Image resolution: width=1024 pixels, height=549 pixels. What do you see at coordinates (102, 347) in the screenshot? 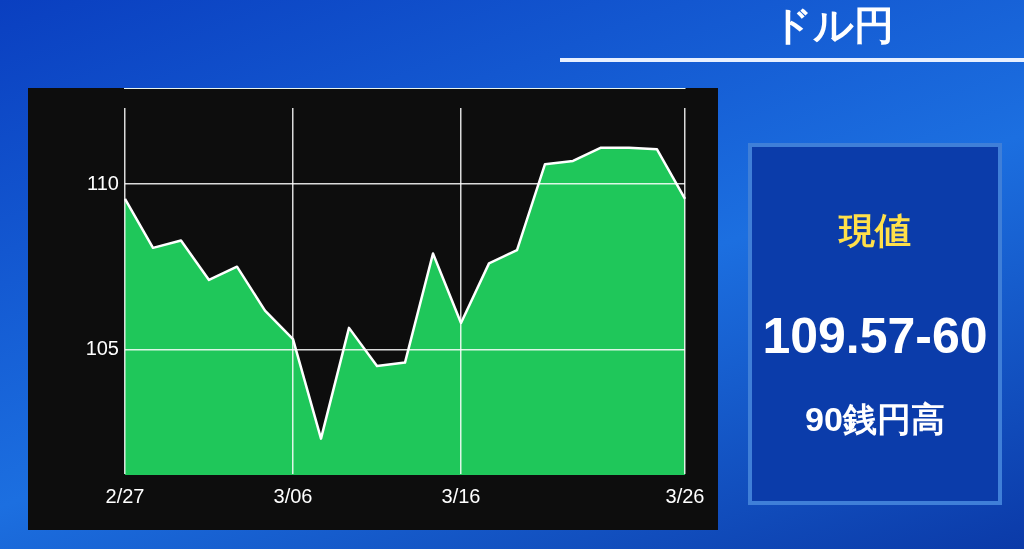
I see `y-tick-label: 105` at bounding box center [102, 347].